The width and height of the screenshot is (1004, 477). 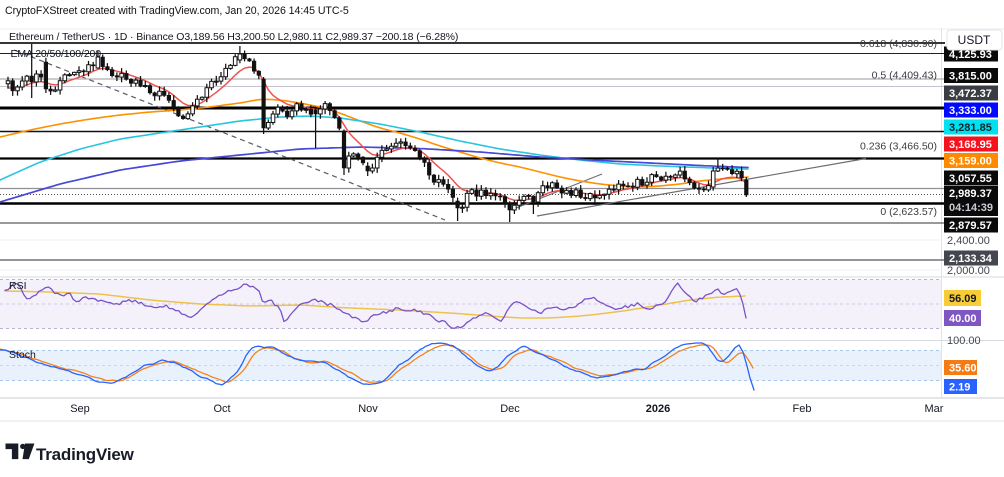 What do you see at coordinates (974, 40) in the screenshot?
I see `svg-text: USDT` at bounding box center [974, 40].